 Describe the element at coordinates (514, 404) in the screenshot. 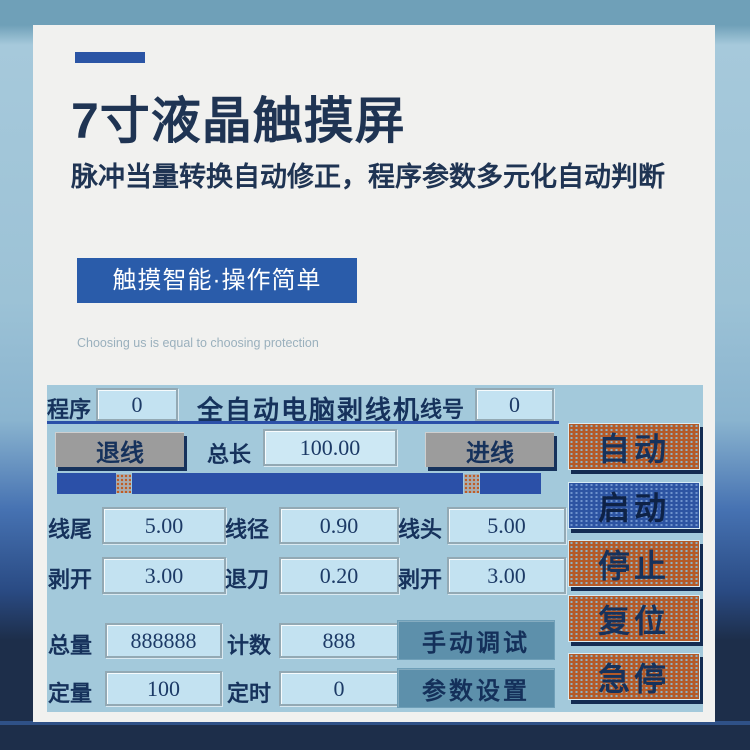

I see `line-number-field: 0` at that location.